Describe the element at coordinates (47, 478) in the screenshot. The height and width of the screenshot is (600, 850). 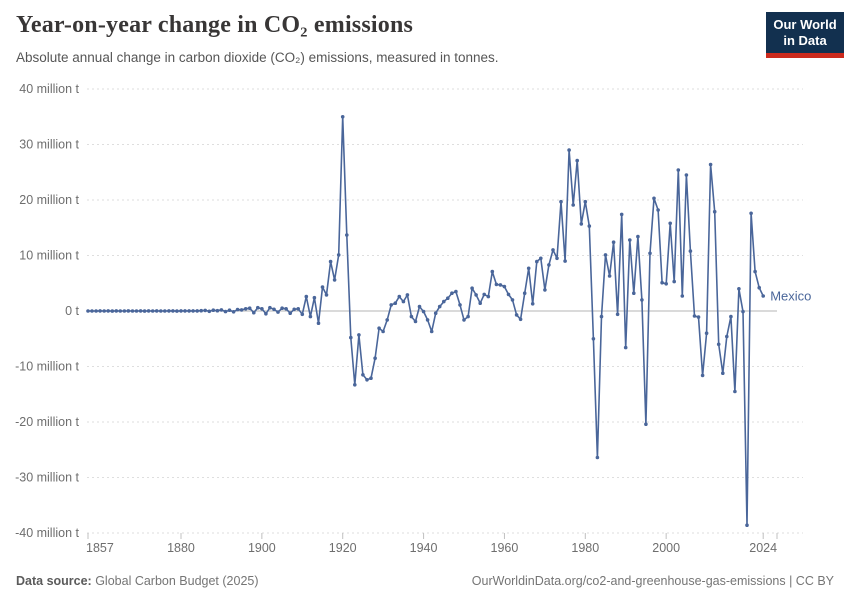
I see `svg-text: -30 million t` at that location.